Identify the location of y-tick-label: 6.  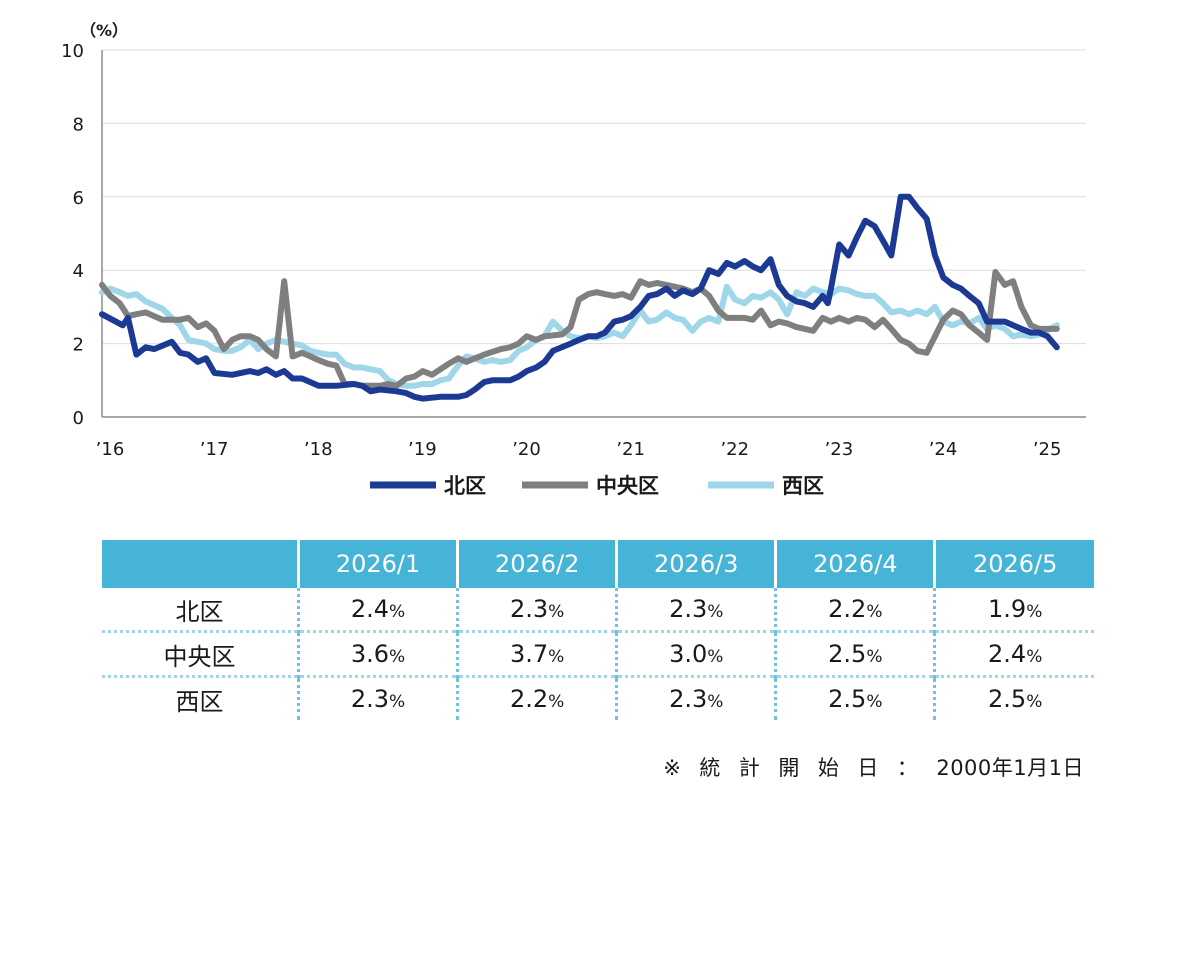
(78, 198).